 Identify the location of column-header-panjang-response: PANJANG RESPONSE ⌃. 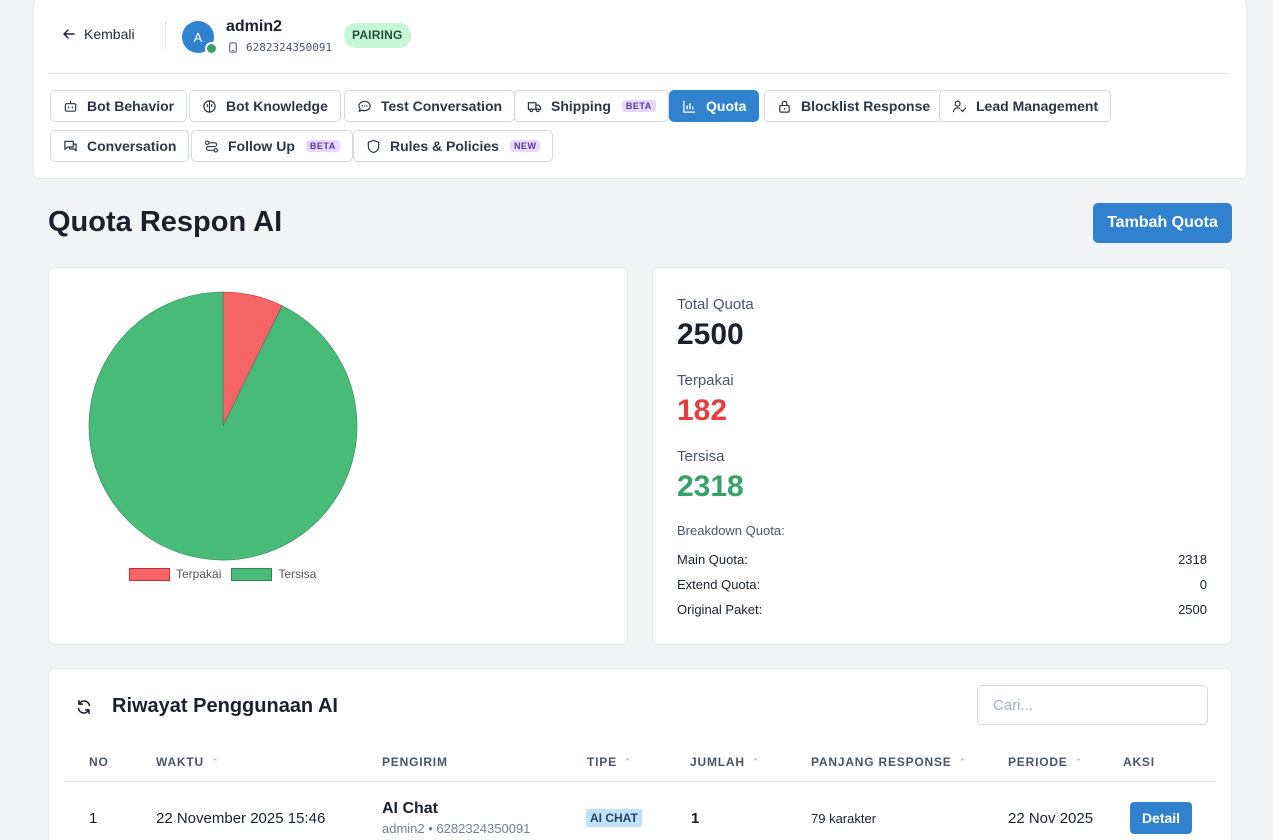
(889, 762).